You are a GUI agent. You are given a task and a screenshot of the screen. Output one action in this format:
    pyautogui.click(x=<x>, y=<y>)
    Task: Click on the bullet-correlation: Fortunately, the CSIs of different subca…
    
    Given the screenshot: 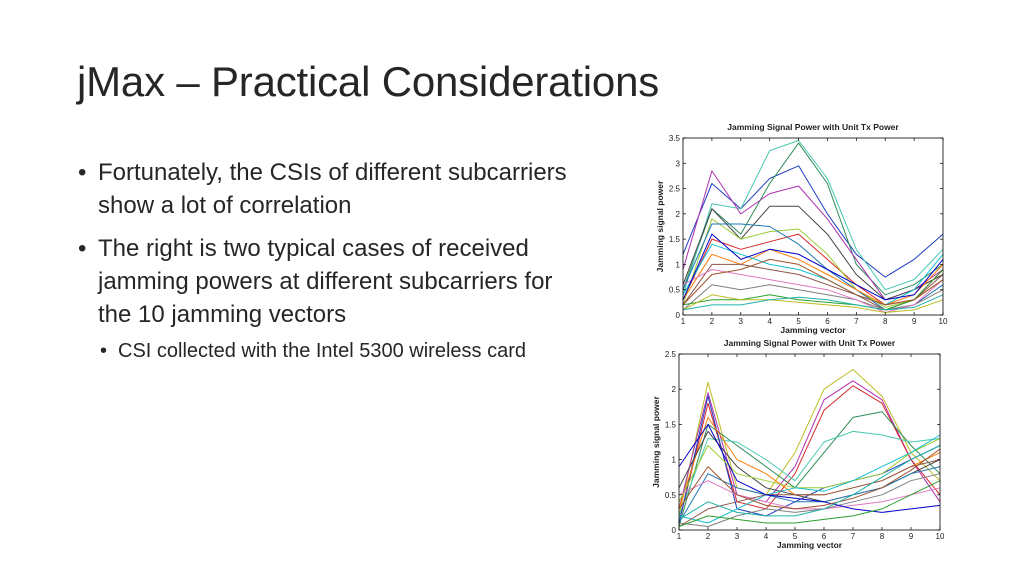 What is the action you would take?
    pyautogui.click(x=328, y=189)
    